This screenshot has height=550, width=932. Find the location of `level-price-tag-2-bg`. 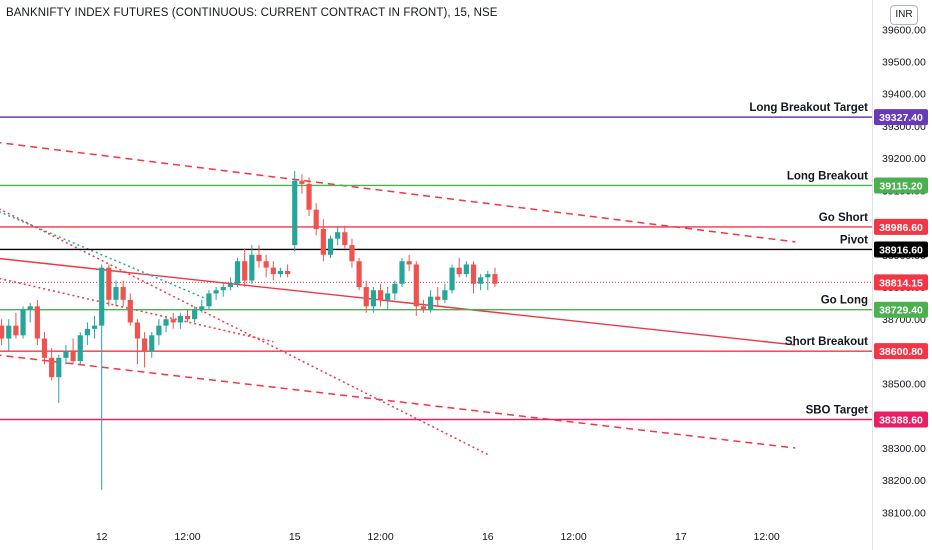

level-price-tag-2-bg is located at coordinates (901, 226).